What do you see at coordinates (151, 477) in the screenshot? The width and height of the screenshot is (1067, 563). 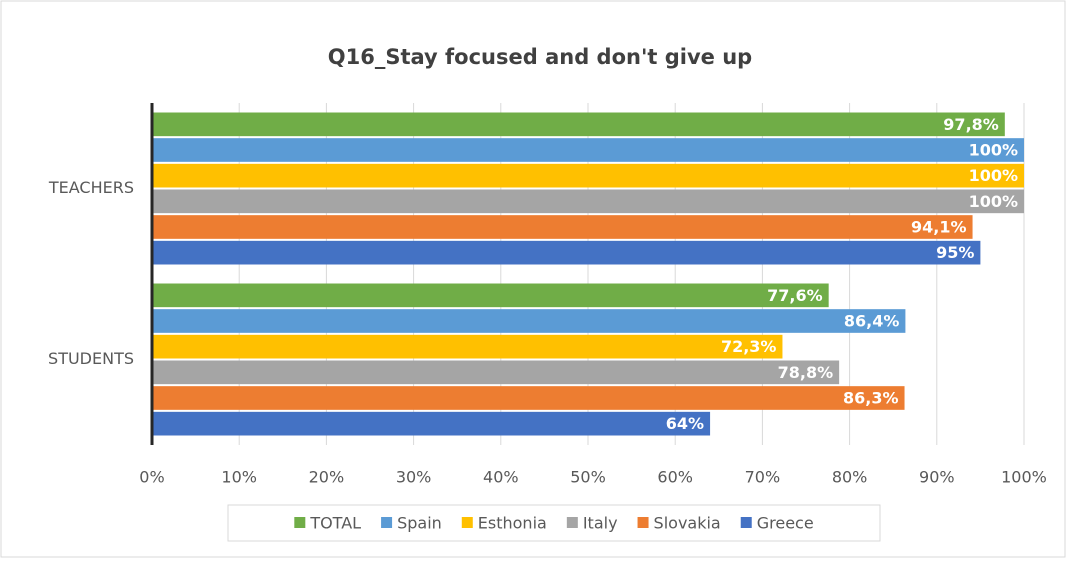 I see `x-tick-label: 0%` at bounding box center [151, 477].